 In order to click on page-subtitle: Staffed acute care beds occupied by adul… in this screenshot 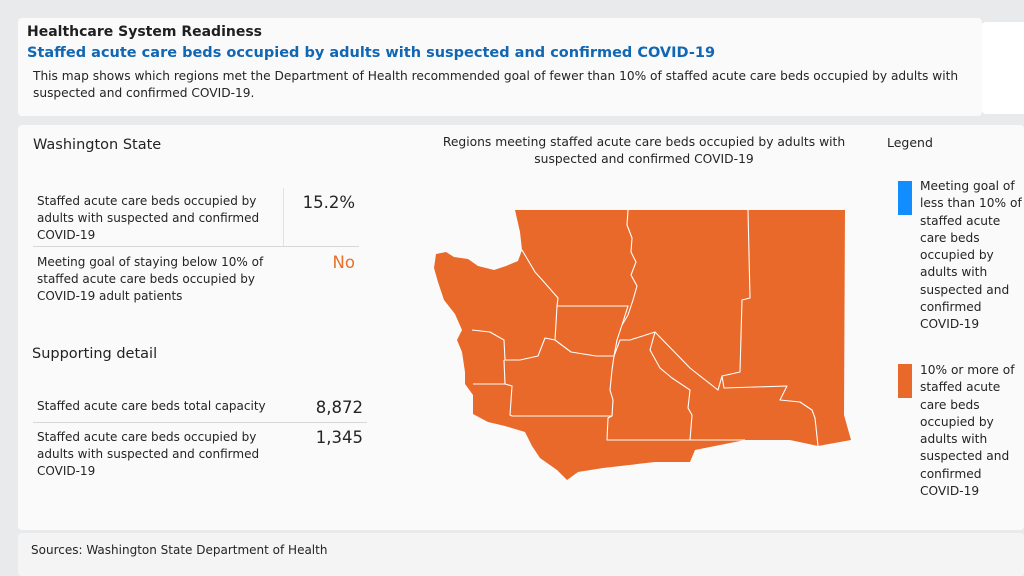, I will do `click(371, 53)`.